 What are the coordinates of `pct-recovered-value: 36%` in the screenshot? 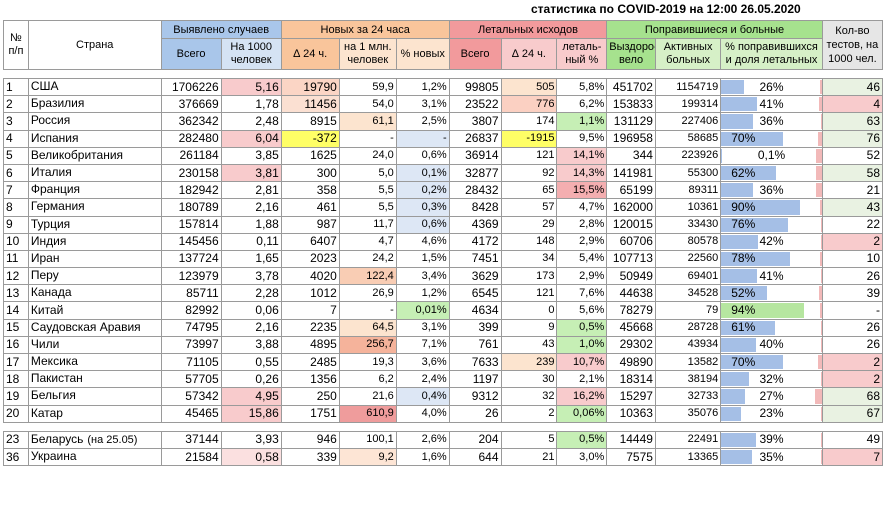 It's located at (771, 189).